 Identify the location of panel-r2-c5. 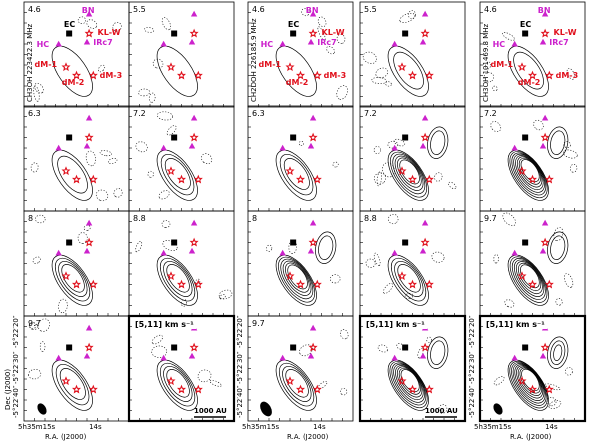
(532, 158).